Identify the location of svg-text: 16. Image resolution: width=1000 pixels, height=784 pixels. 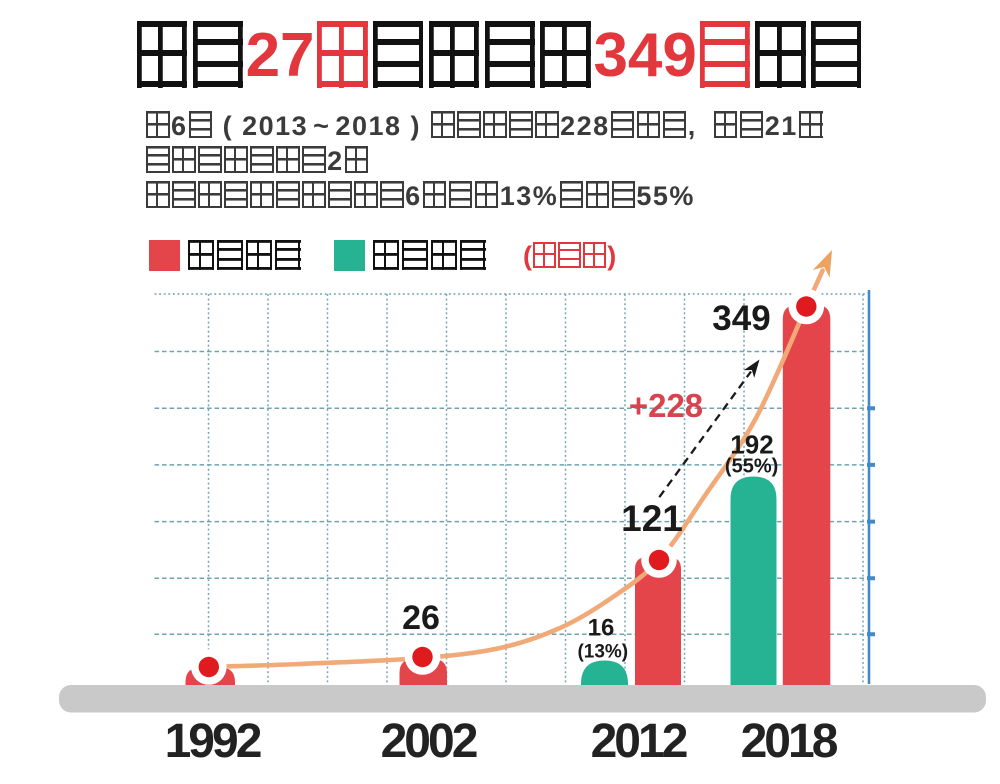
(601, 628).